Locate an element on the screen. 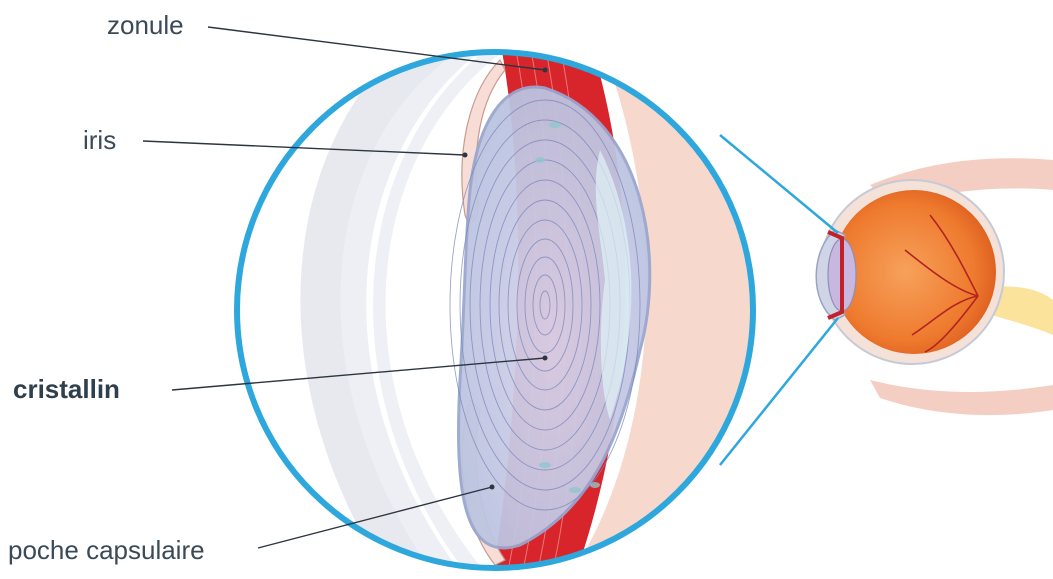 The image size is (1053, 579). label-poche-capsulaire: poche capsulaire is located at coordinates (106, 550).